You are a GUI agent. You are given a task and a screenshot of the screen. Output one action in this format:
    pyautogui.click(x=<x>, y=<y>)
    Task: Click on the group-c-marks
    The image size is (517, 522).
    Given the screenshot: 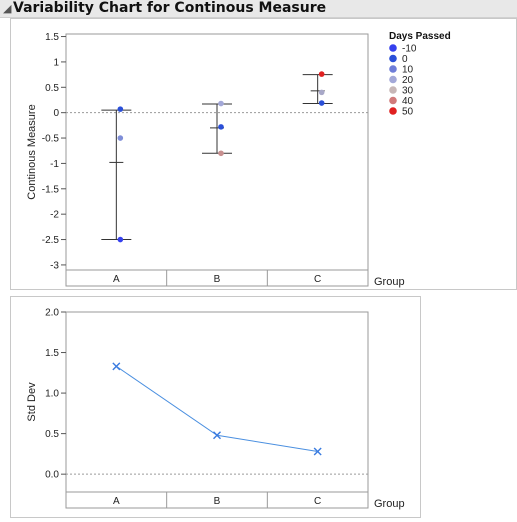 What is the action you would take?
    pyautogui.click(x=317, y=88)
    